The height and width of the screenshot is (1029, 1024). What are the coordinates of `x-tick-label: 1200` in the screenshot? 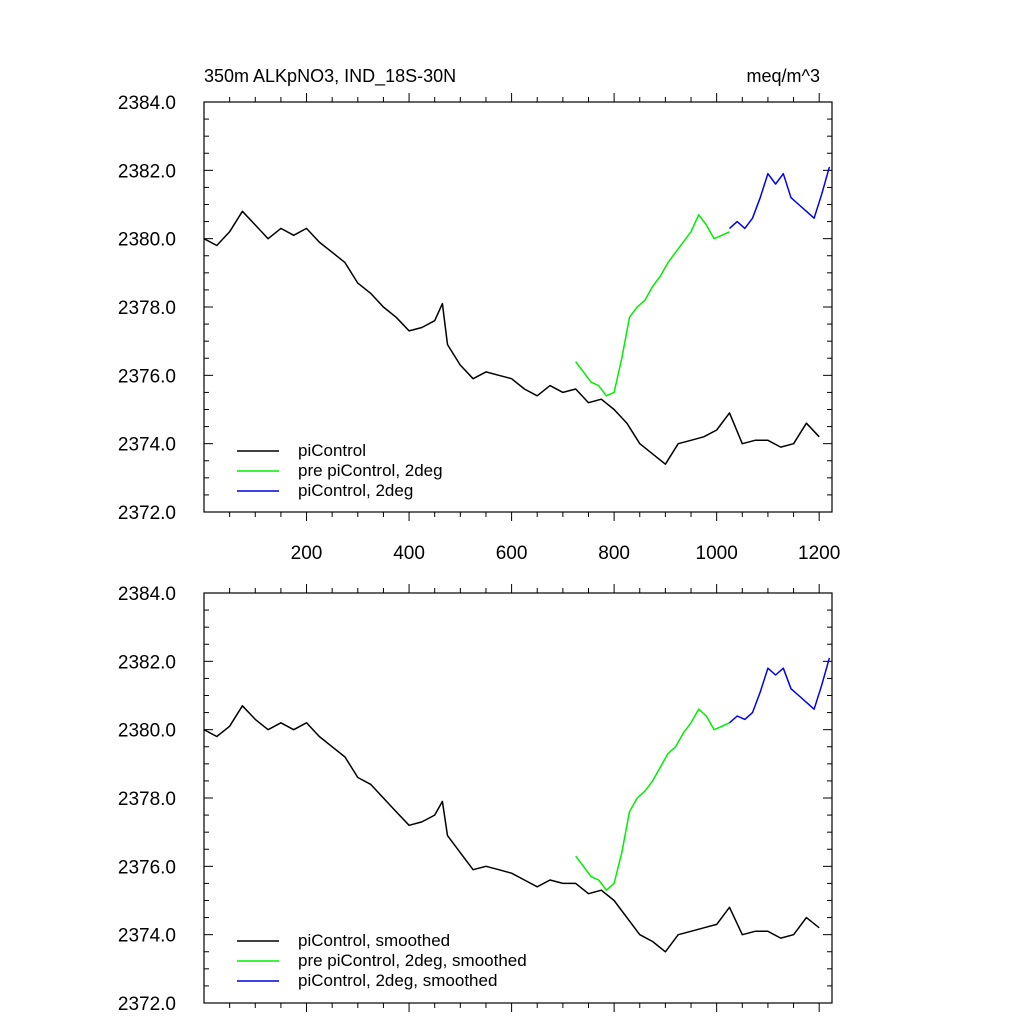 It's located at (819, 553).